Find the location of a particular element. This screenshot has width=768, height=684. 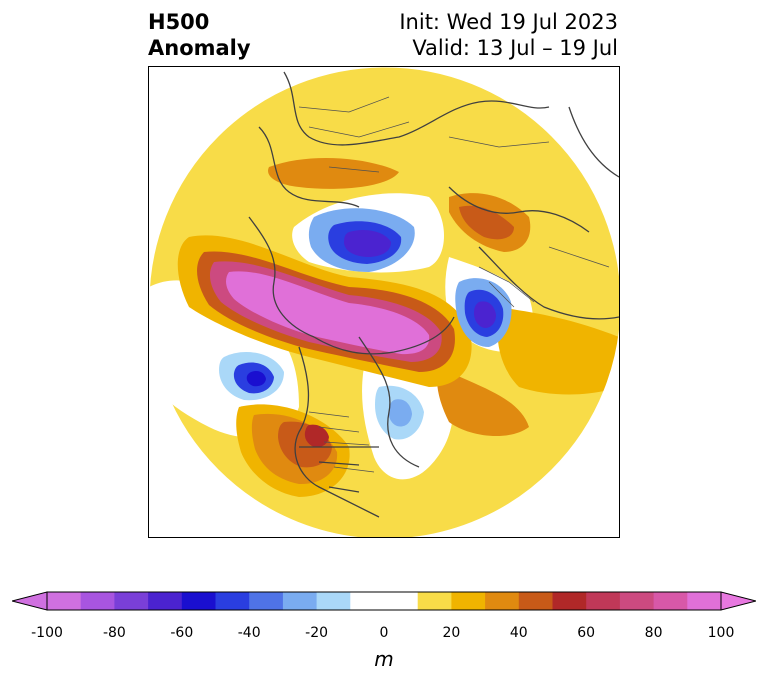

colorbar-outline is located at coordinates (384, 601).